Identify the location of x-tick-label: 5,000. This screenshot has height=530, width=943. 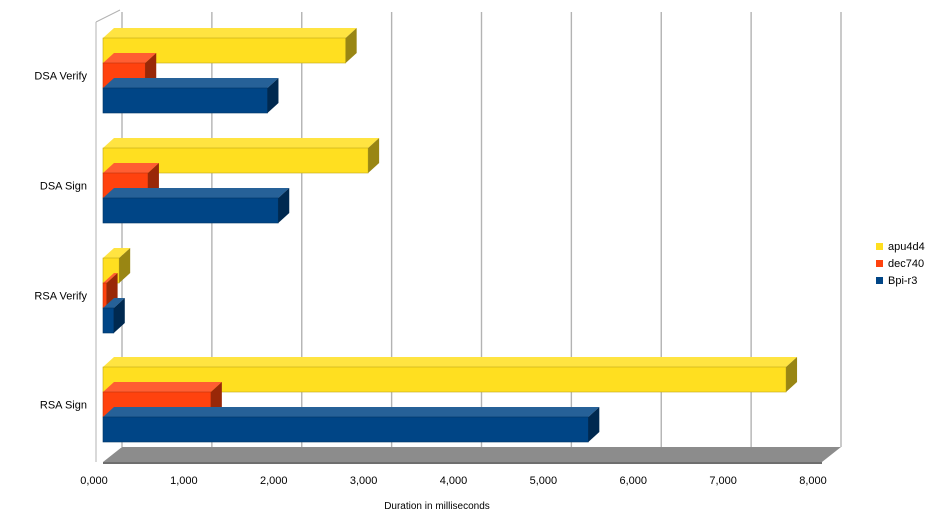
(544, 481).